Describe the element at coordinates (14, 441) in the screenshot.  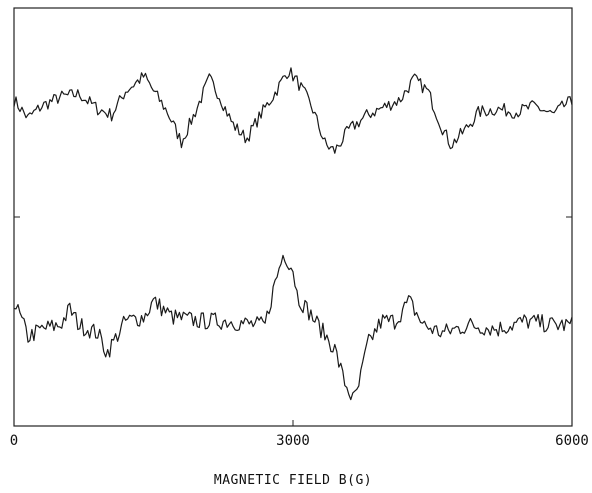
I see `tick-label-0: 0` at that location.